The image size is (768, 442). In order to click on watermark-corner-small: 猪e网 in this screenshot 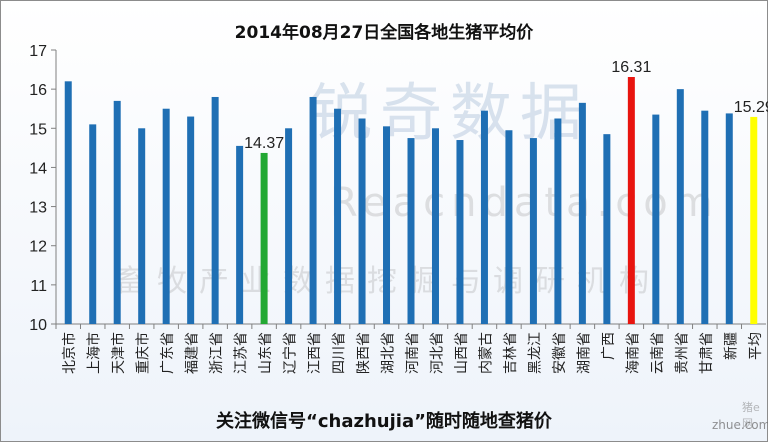, I will do `click(751, 415)`.